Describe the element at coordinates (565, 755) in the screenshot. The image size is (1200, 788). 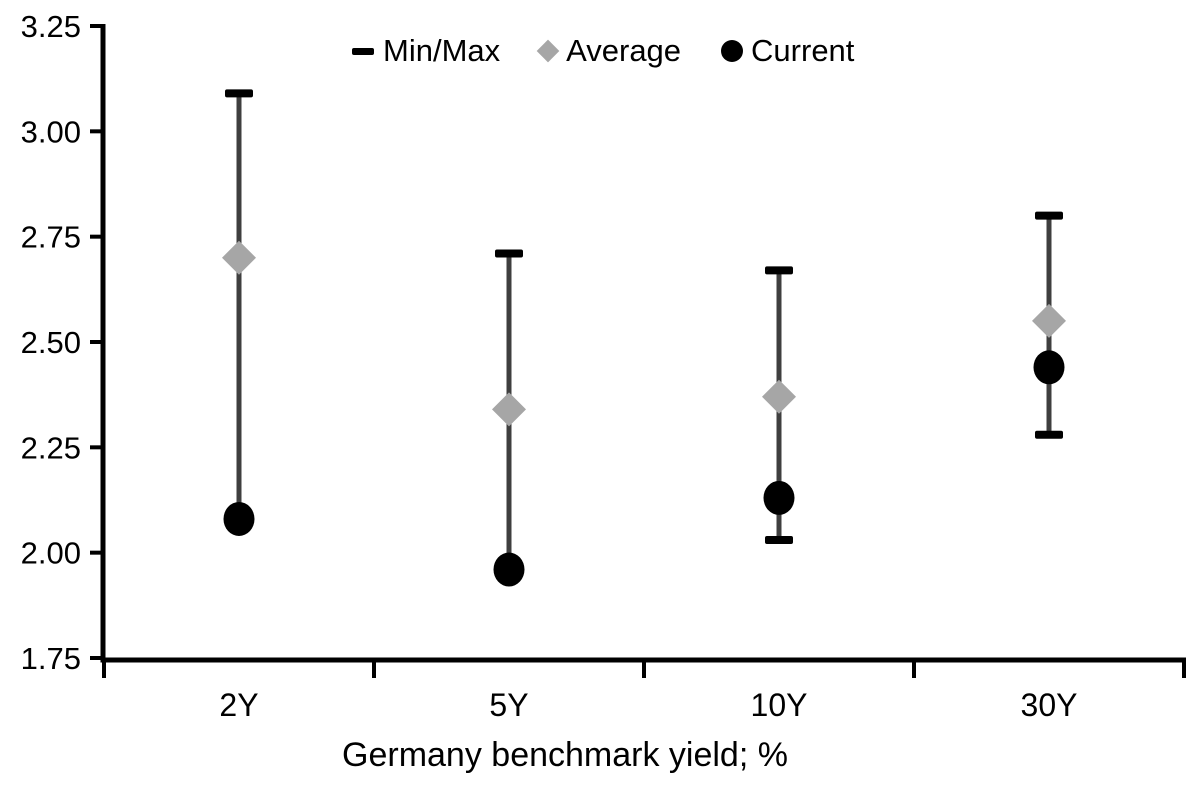
I see `x-axis-title: Germany benchmark yield; %` at that location.